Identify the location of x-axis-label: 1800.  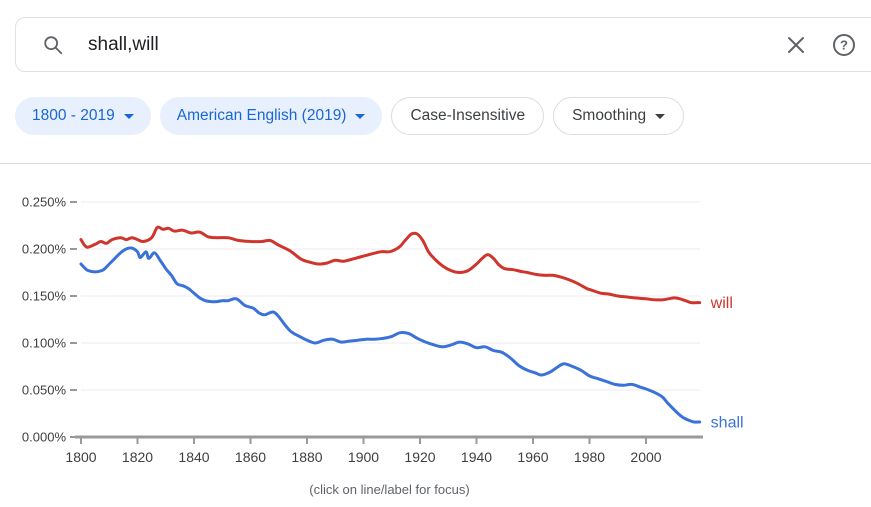
(80, 457).